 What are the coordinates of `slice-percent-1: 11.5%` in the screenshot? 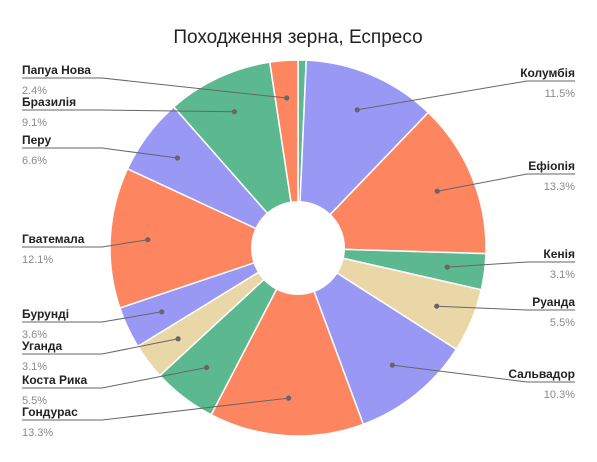 It's located at (560, 94).